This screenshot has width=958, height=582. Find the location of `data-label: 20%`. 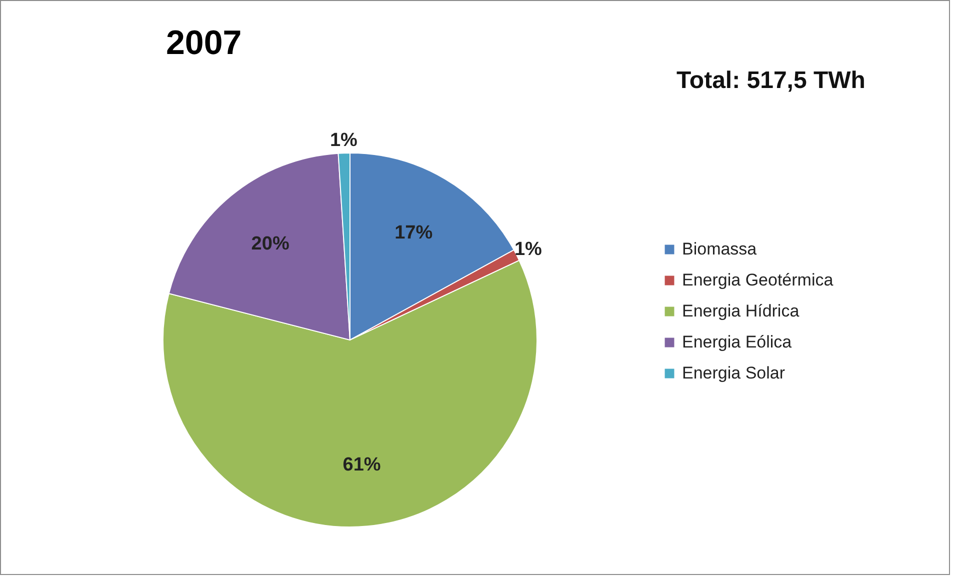

data-label: 20% is located at coordinates (270, 244).